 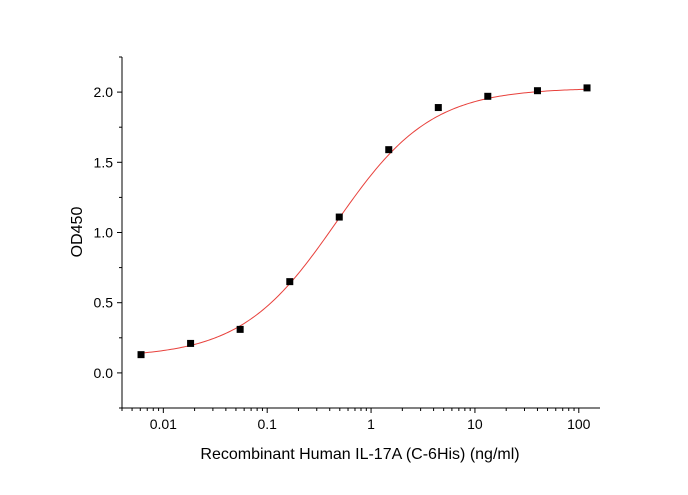 I want to click on y-tick-label: 2.0, so click(x=104, y=92).